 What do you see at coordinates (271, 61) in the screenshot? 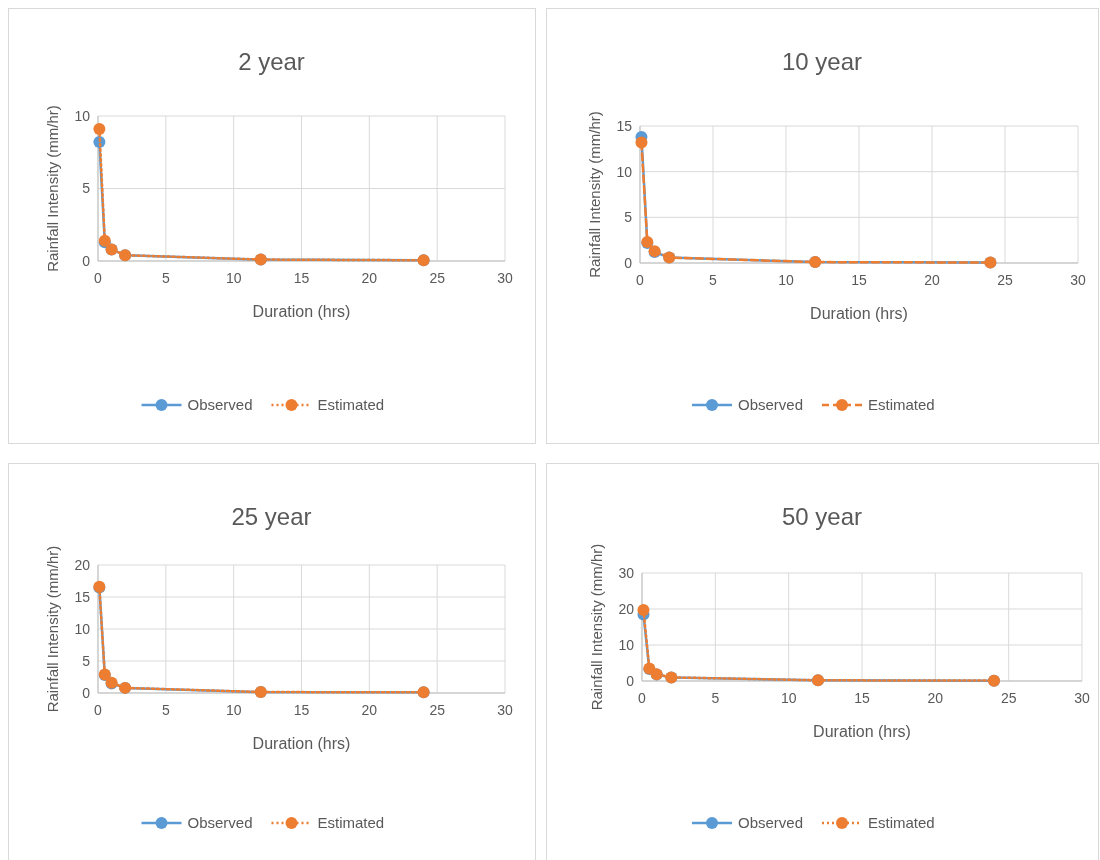
I see `chart-title: 2 year` at bounding box center [271, 61].